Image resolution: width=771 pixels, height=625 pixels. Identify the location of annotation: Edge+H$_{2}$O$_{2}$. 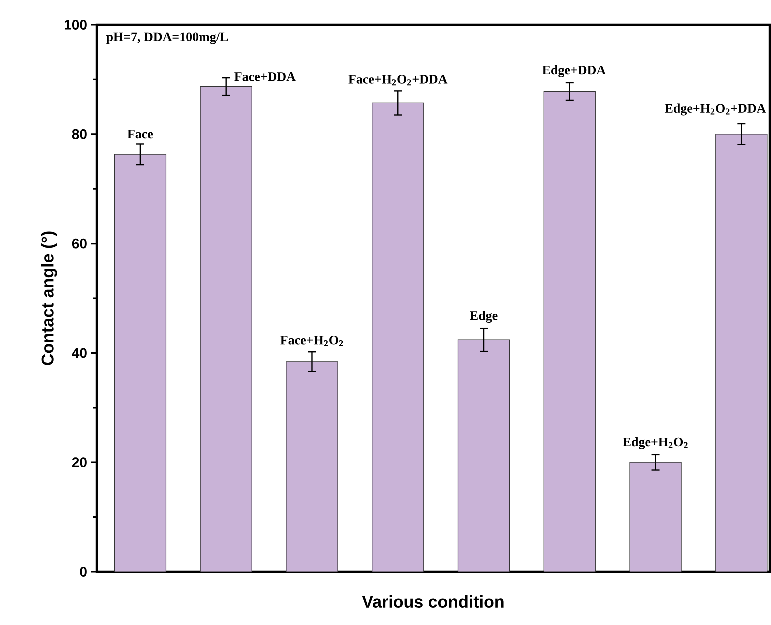
(655, 443).